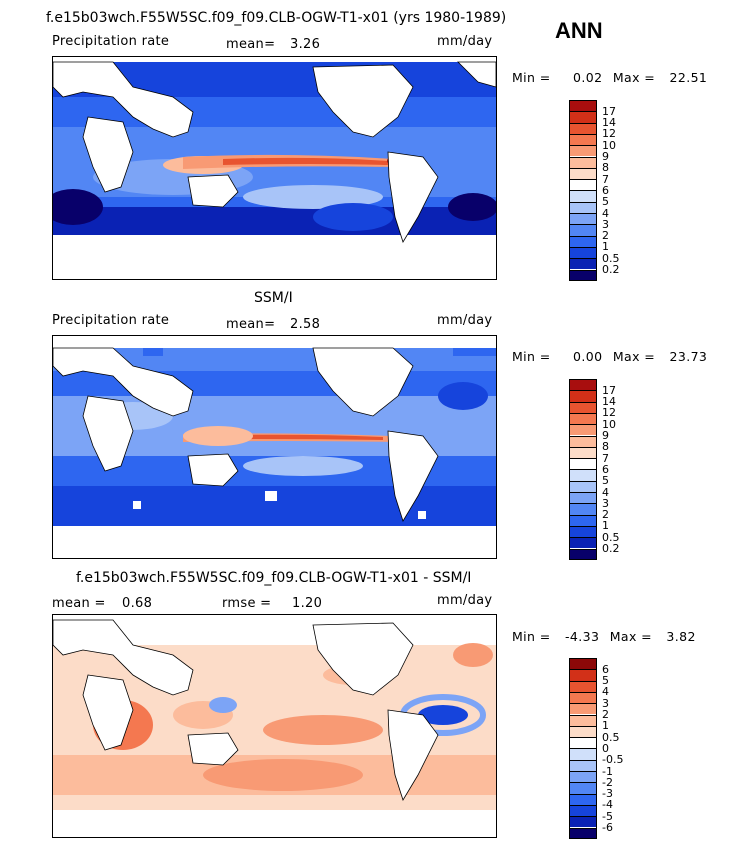 The image size is (733, 842). I want to click on panel-2-mean-value: 2.58, so click(305, 324).